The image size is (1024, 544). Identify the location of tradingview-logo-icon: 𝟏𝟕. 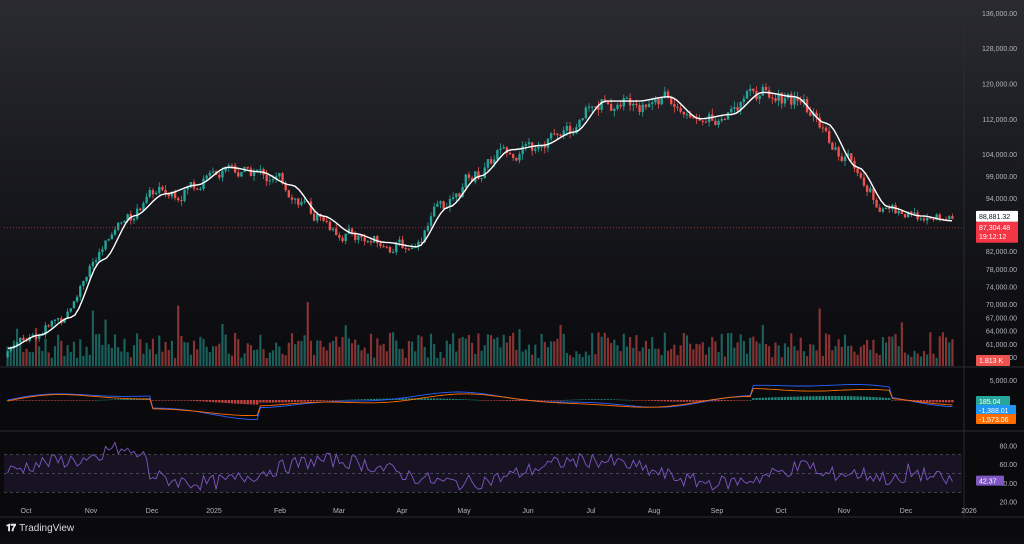
(10, 528).